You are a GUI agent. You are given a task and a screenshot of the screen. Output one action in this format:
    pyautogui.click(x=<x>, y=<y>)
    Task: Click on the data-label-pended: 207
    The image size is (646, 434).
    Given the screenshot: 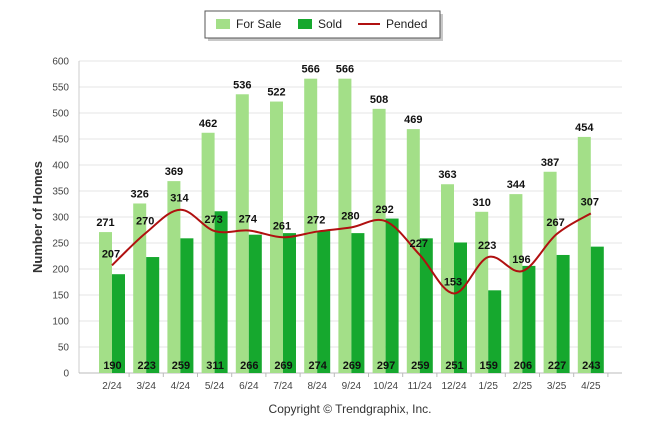 What is the action you would take?
    pyautogui.click(x=111, y=254)
    